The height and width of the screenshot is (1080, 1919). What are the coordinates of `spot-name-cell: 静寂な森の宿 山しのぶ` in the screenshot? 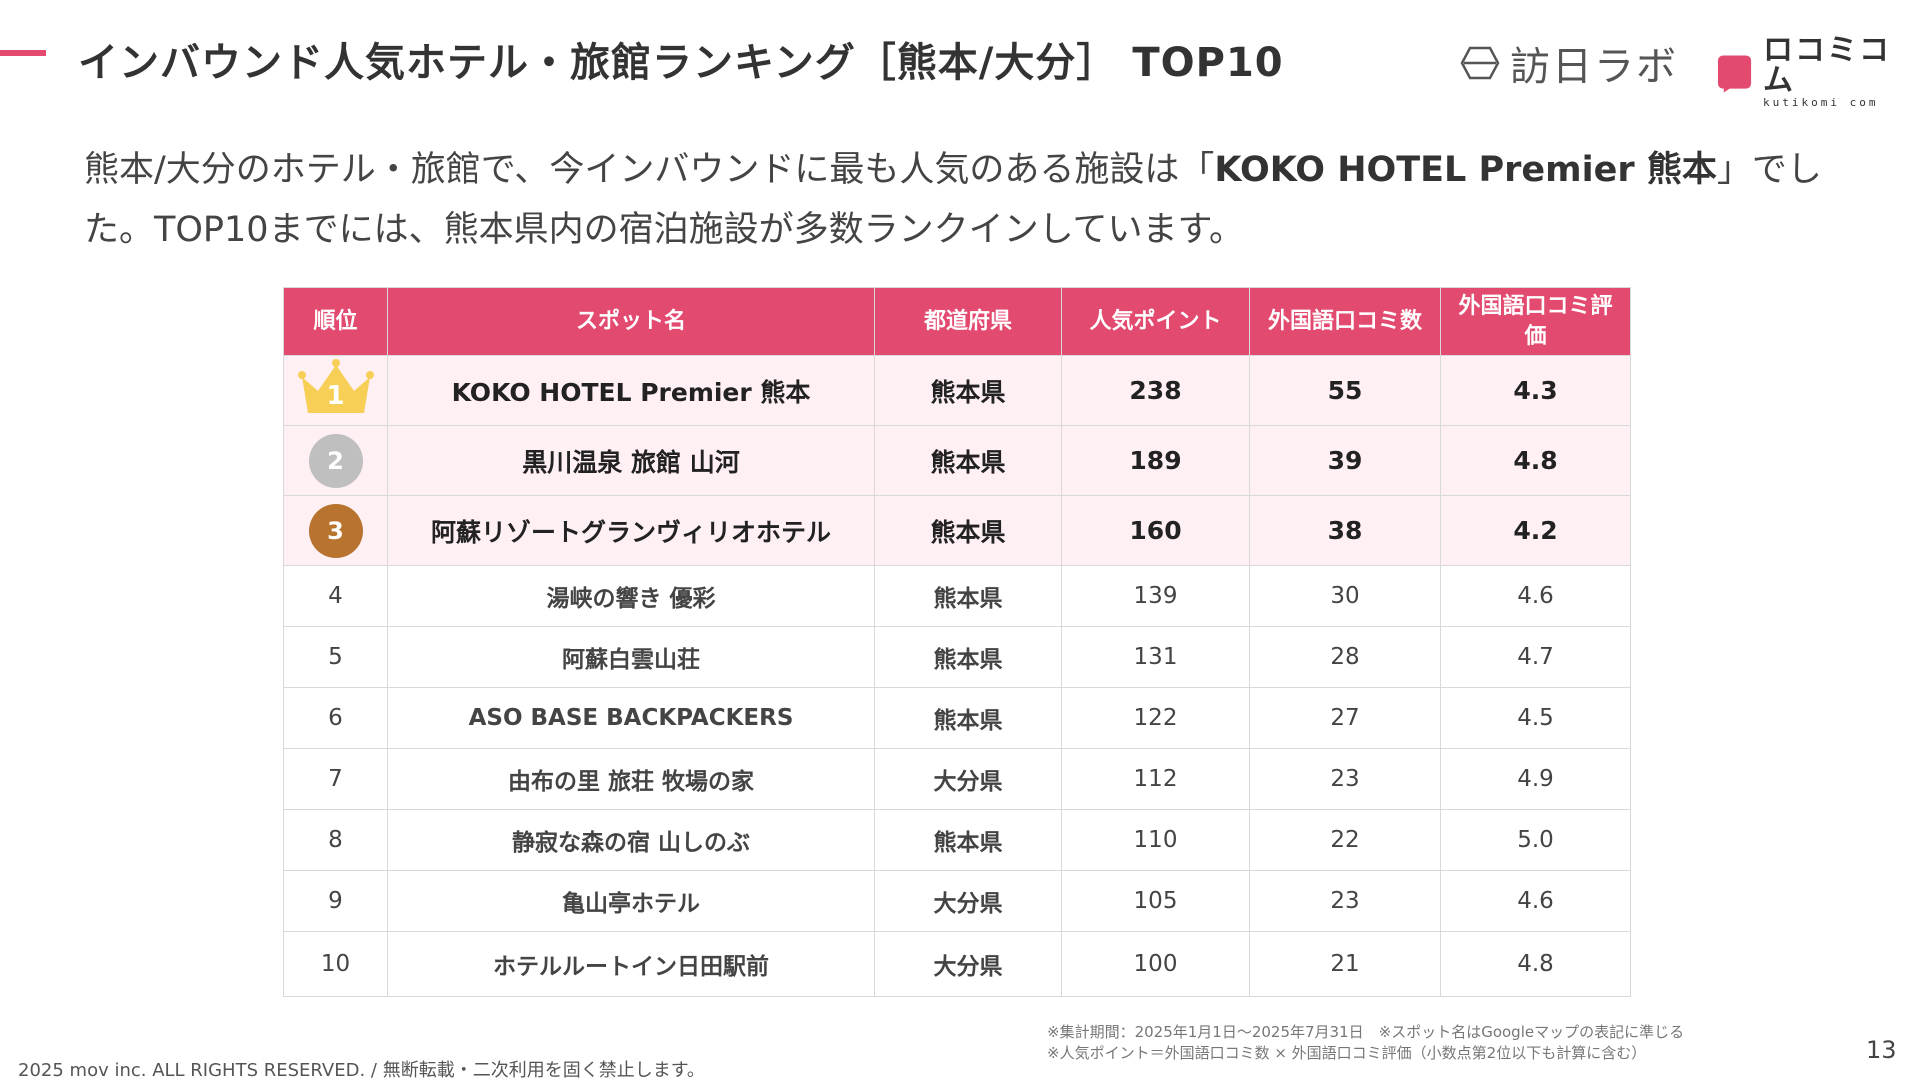 It's located at (631, 840).